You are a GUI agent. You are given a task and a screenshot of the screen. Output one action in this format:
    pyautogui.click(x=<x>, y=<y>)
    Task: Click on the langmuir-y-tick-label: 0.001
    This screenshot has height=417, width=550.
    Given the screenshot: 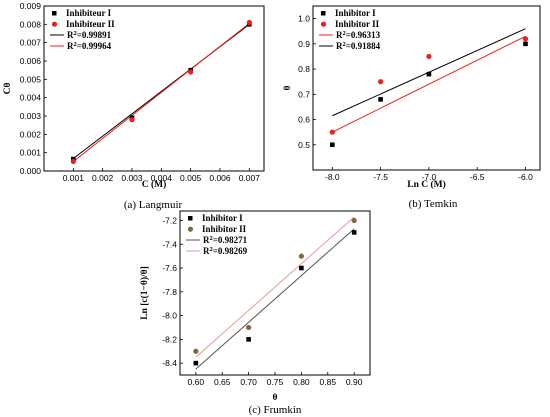 What is the action you would take?
    pyautogui.click(x=31, y=153)
    